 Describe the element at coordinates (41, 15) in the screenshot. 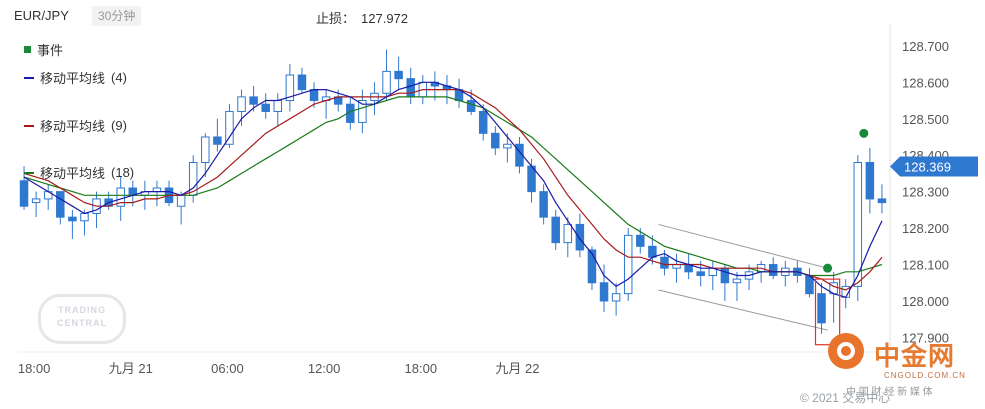

I see `symbol-label: EUR/JPY` at that location.